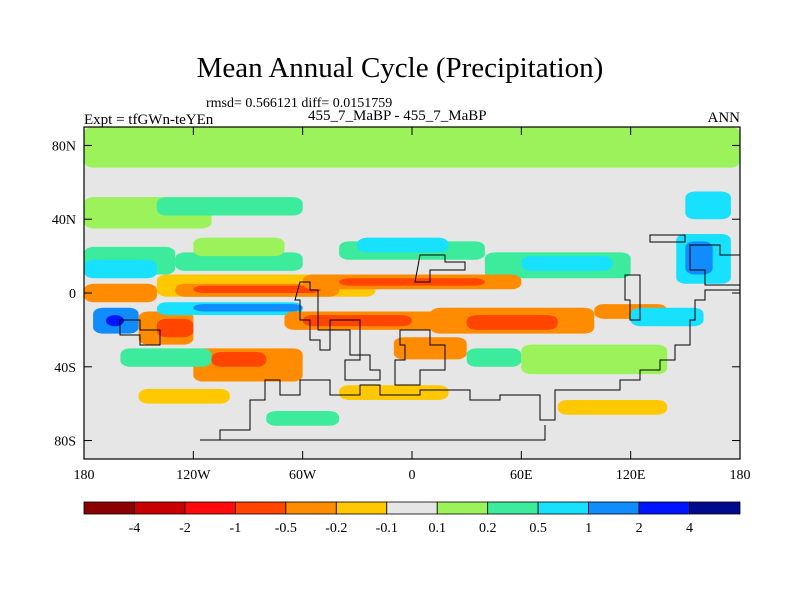 This screenshot has height=600, width=800. Describe the element at coordinates (303, 475) in the screenshot. I see `x-tick-label: 60W` at that location.